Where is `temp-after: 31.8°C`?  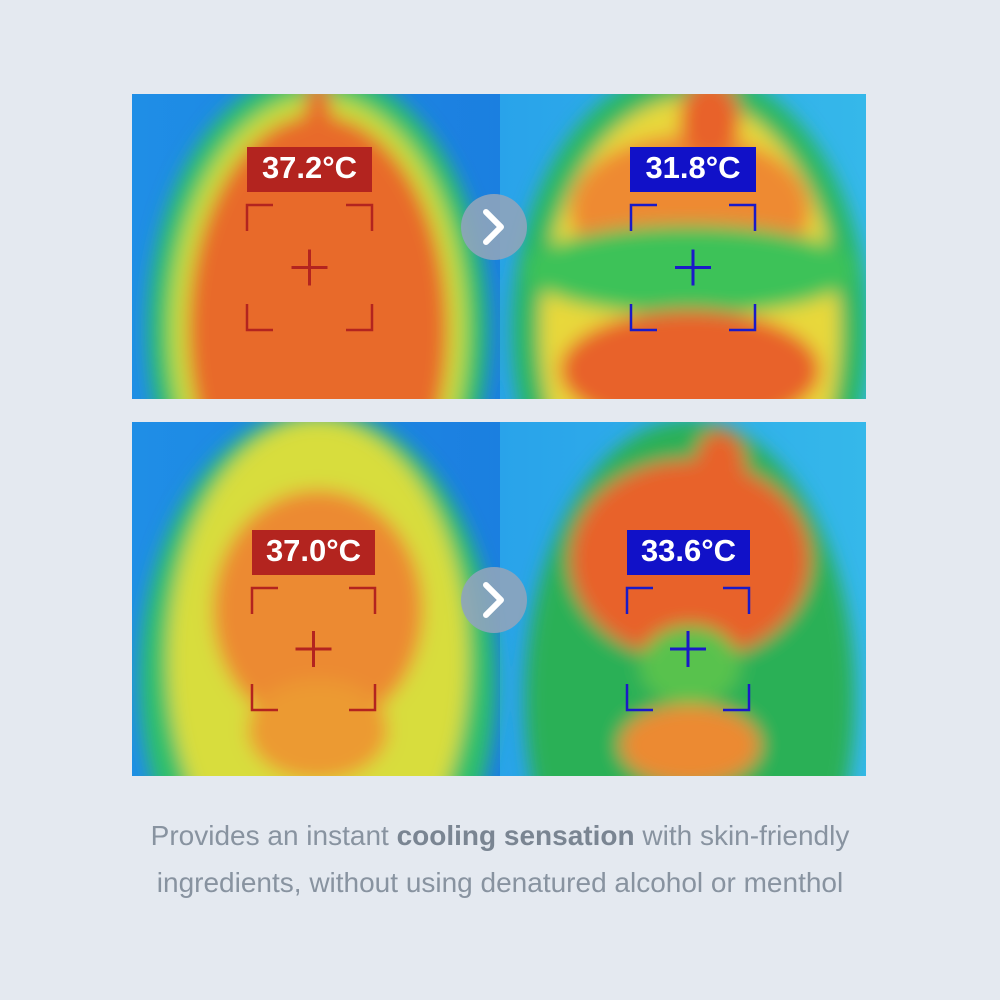
temp-after: 31.8°C is located at coordinates (692, 167).